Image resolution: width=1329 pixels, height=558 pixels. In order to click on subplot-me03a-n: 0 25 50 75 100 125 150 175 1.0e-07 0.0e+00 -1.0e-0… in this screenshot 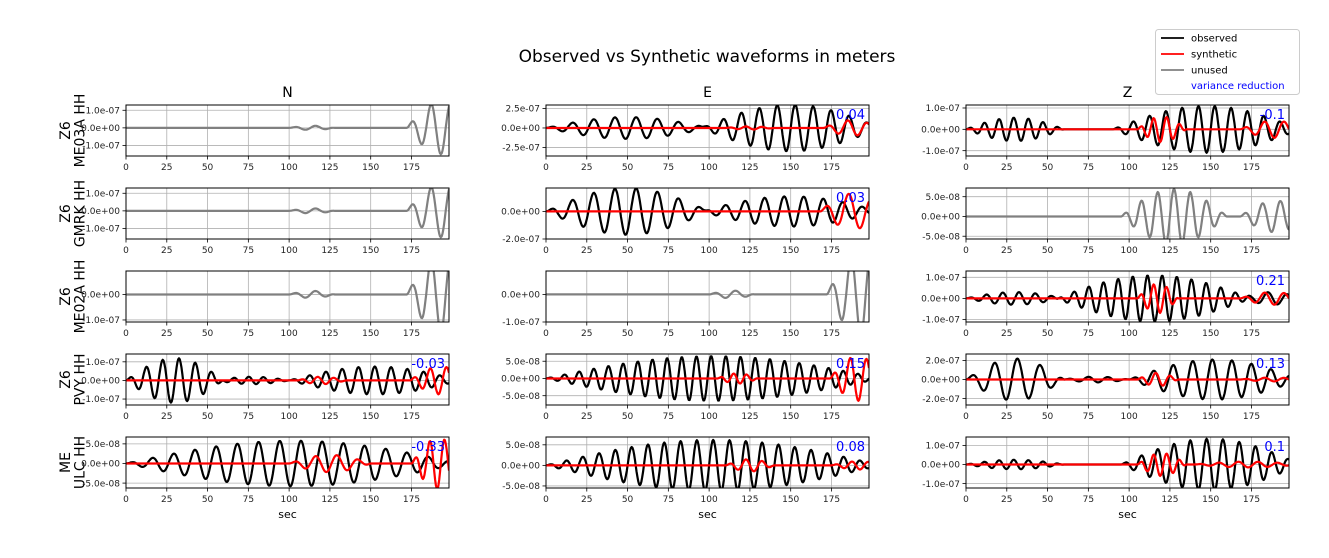, I will do `click(265, 138)`.